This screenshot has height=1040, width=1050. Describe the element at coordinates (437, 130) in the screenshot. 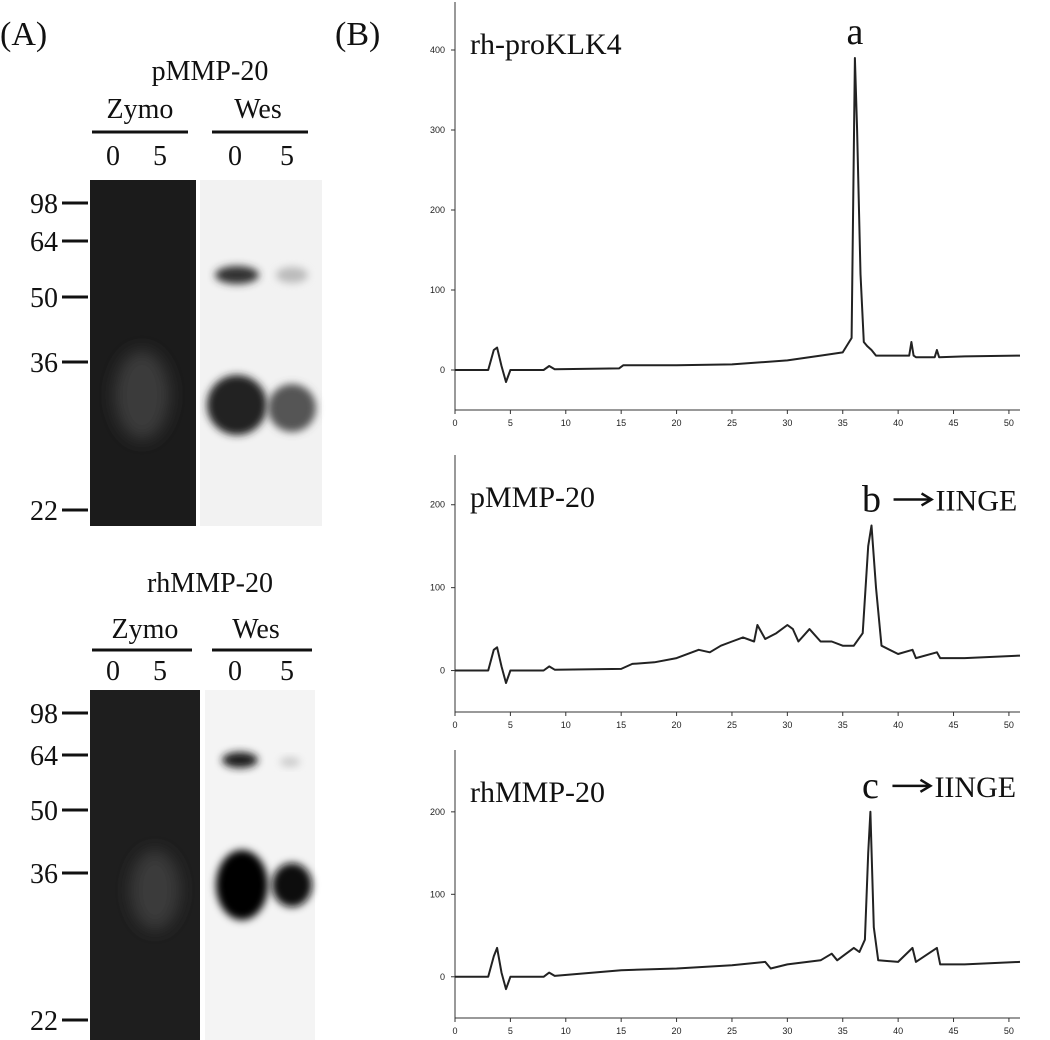

I see `y-tick-label: 300` at that location.